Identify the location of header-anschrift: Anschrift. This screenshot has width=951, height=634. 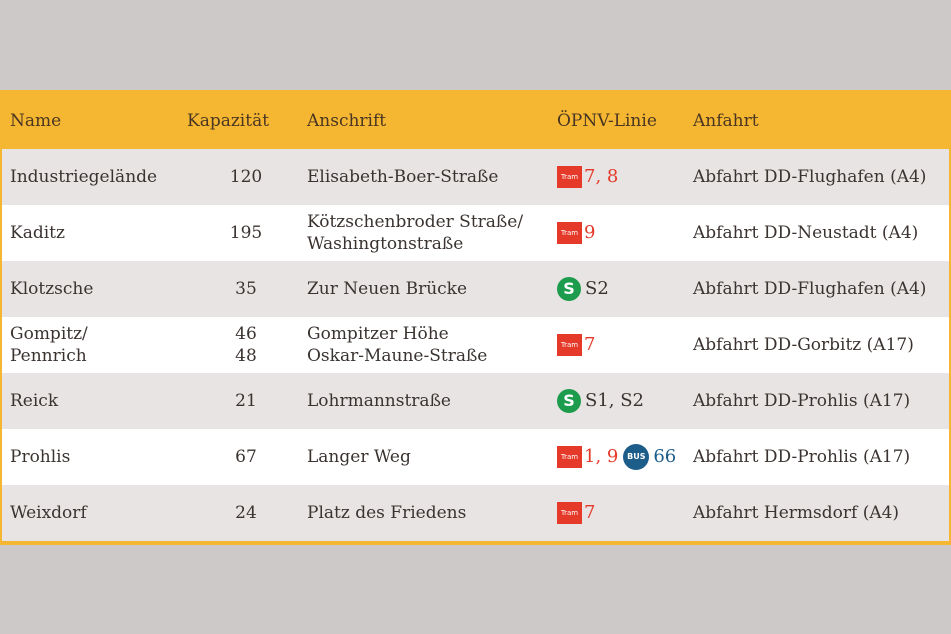
(347, 121).